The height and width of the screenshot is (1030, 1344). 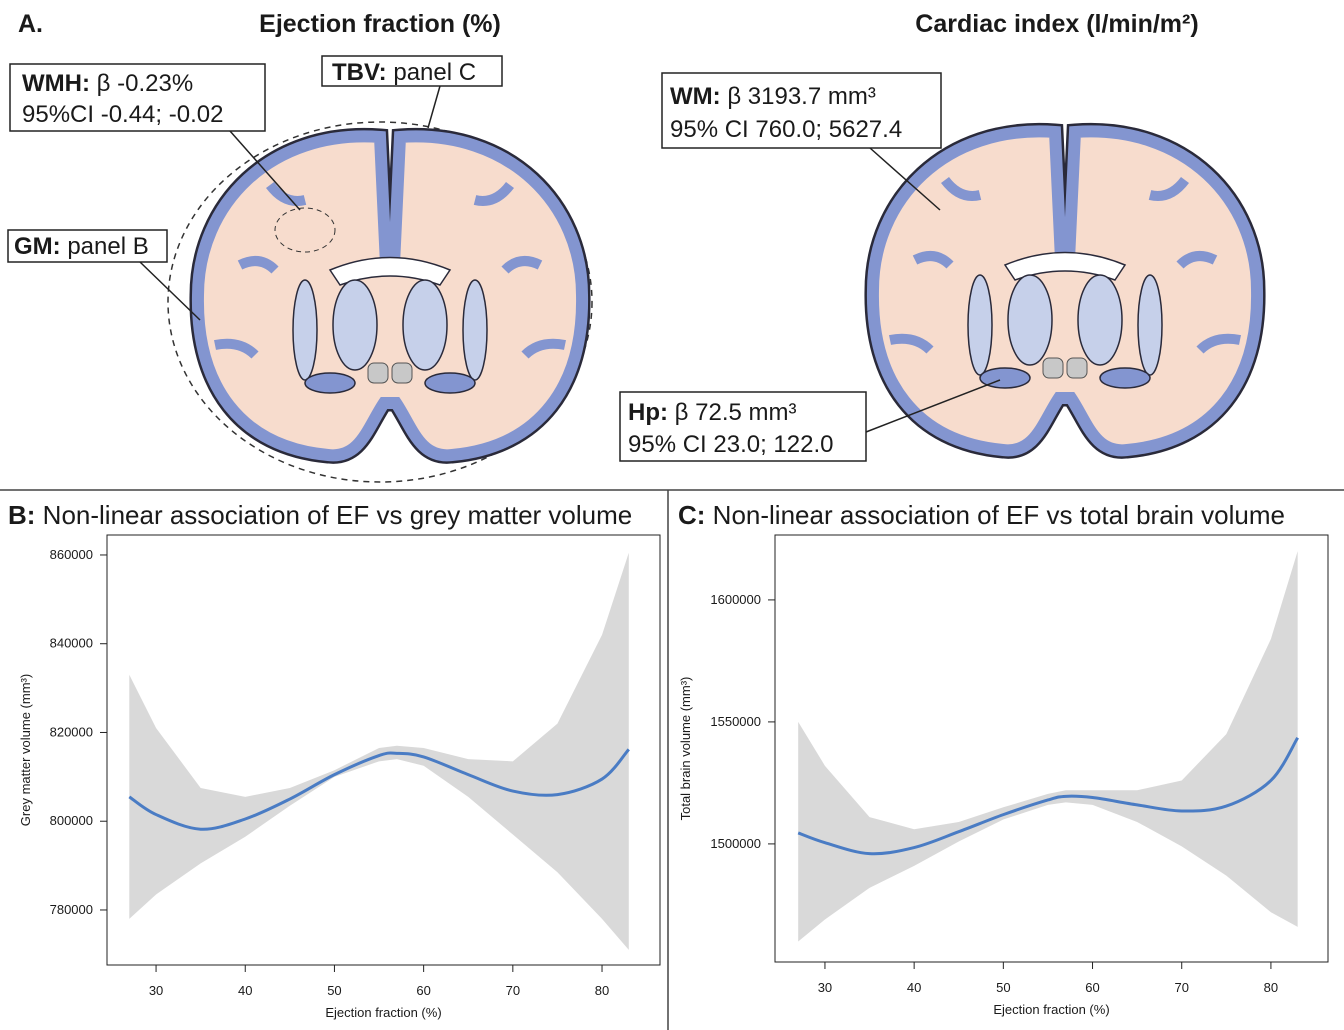 What do you see at coordinates (21, 515) in the screenshot?
I see `panel-label: B:` at bounding box center [21, 515].